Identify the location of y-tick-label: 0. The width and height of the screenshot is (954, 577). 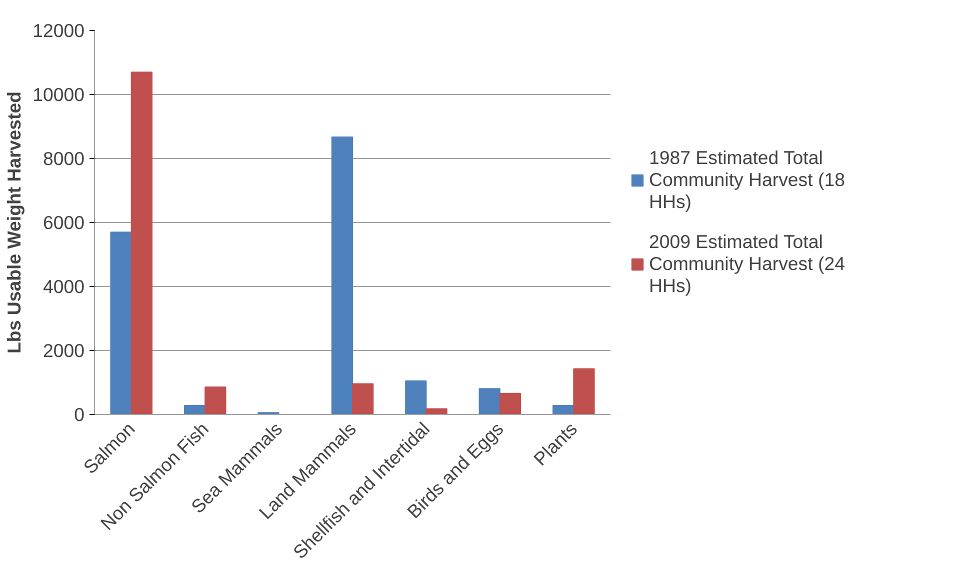
(79, 414).